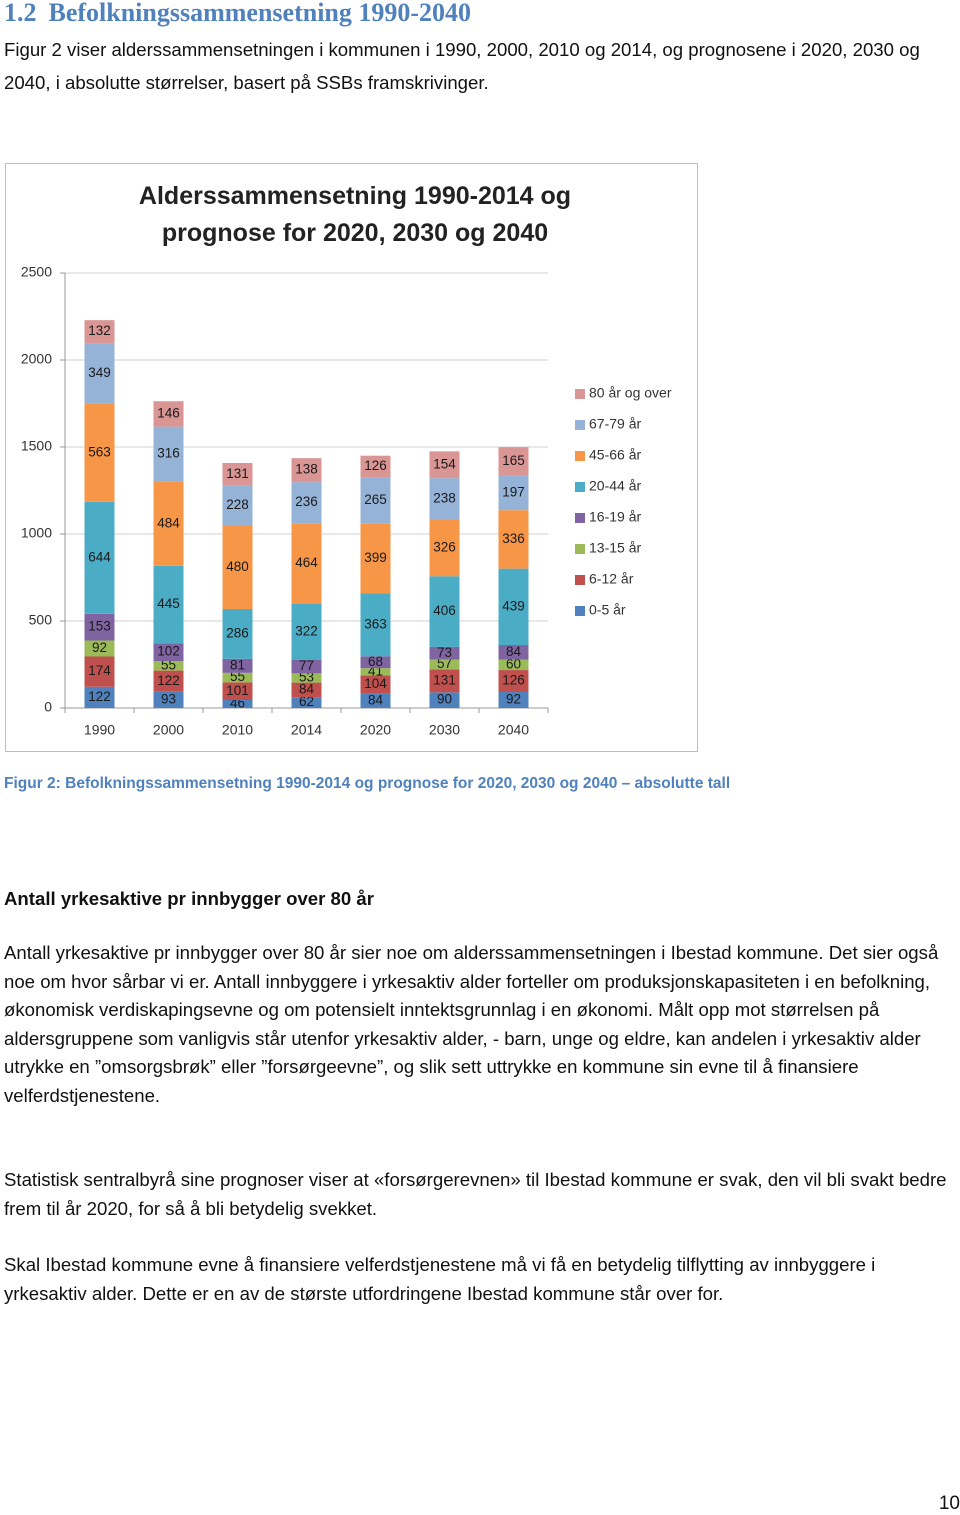  I want to click on data-label: 153, so click(99, 626).